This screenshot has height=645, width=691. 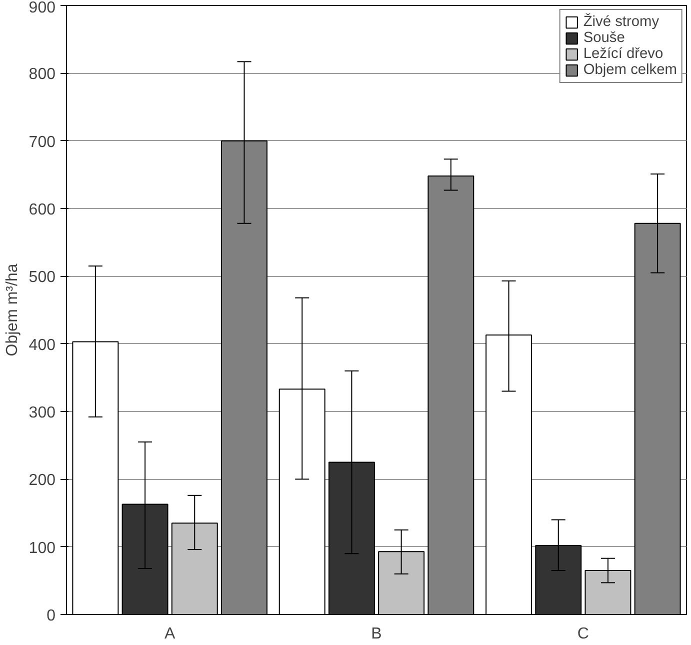 What do you see at coordinates (42, 142) in the screenshot?
I see `y-tick-label: 700` at bounding box center [42, 142].